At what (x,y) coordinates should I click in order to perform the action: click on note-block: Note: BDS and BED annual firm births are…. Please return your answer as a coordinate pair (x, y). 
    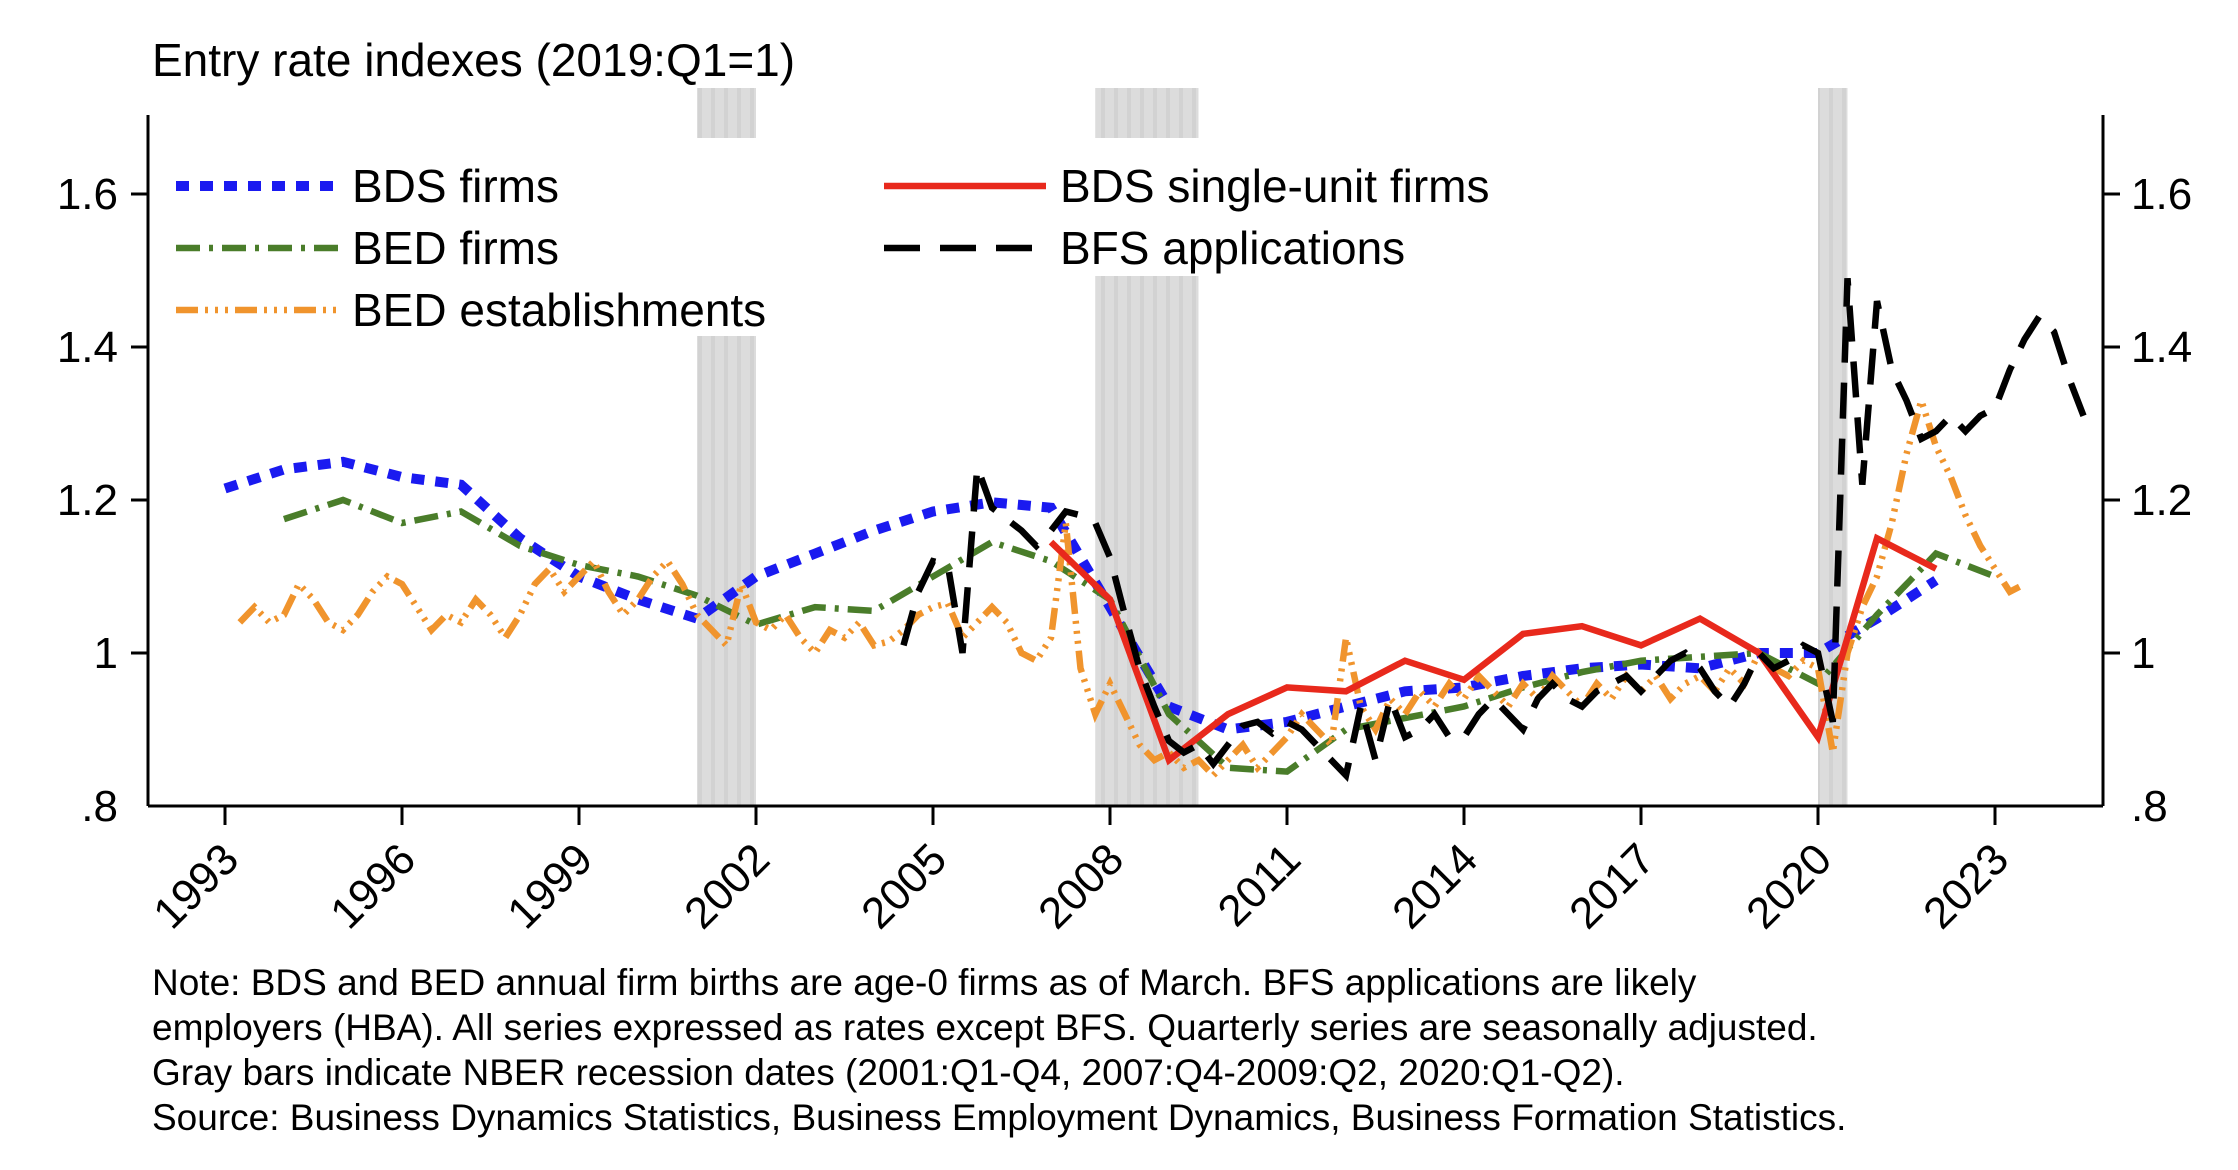
    Looking at the image, I should click on (999, 1050).